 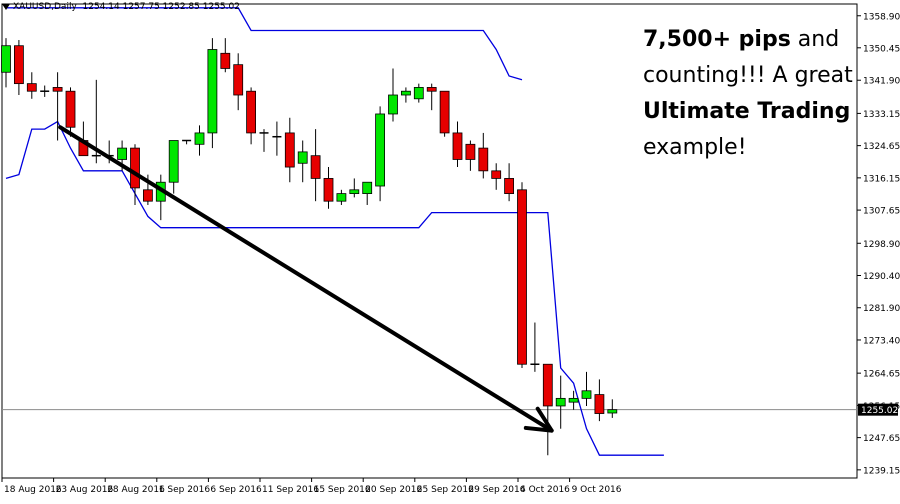 What do you see at coordinates (393, 490) in the screenshot?
I see `x-tick-label: 20 Sep 2016` at bounding box center [393, 490].